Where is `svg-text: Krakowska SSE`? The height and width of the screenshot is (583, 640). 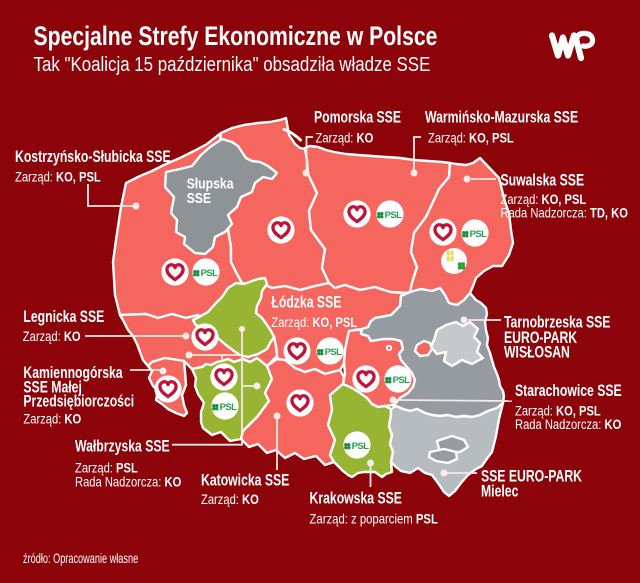 svg-text: Krakowska SSE is located at coordinates (356, 499).